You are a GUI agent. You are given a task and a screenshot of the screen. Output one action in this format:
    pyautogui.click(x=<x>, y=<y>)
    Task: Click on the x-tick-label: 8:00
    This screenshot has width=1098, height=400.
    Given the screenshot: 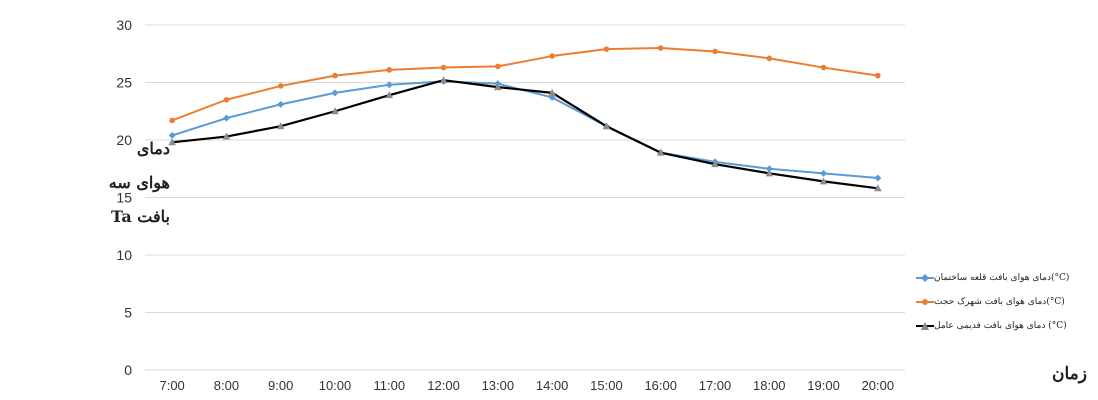 What is the action you would take?
    pyautogui.click(x=226, y=385)
    